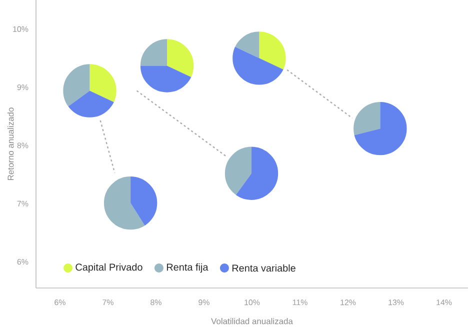  What do you see at coordinates (10, 144) in the screenshot?
I see `y-axis-title: Retorno anualizado` at bounding box center [10, 144].